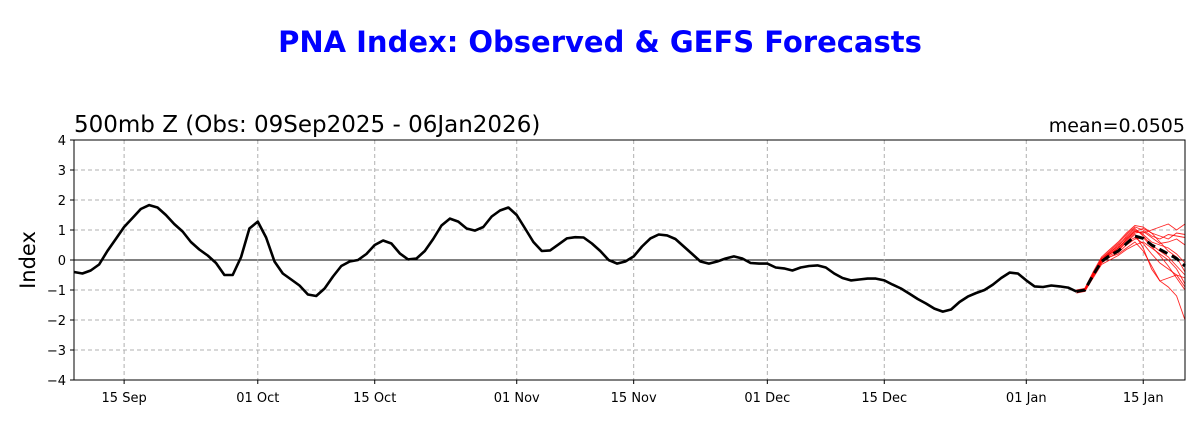 The width and height of the screenshot is (1200, 430). Describe the element at coordinates (28, 260) in the screenshot. I see `y-axis-label: Index` at that location.